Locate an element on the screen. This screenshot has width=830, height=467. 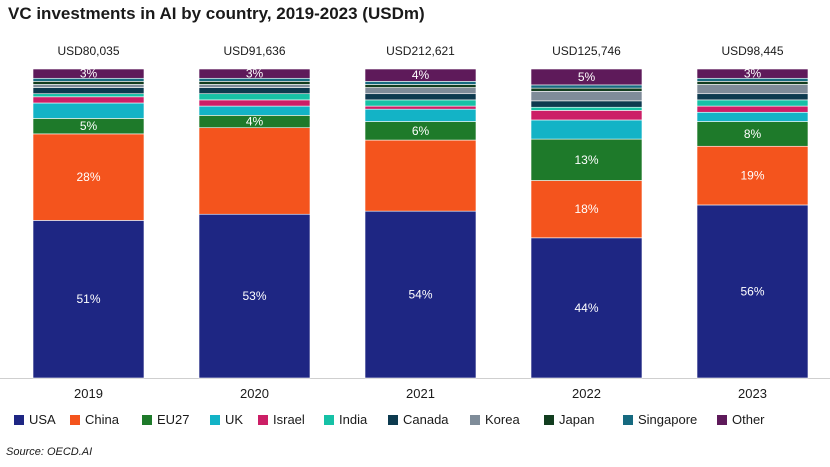
data-label-other-2023: 3% is located at coordinates (753, 74).